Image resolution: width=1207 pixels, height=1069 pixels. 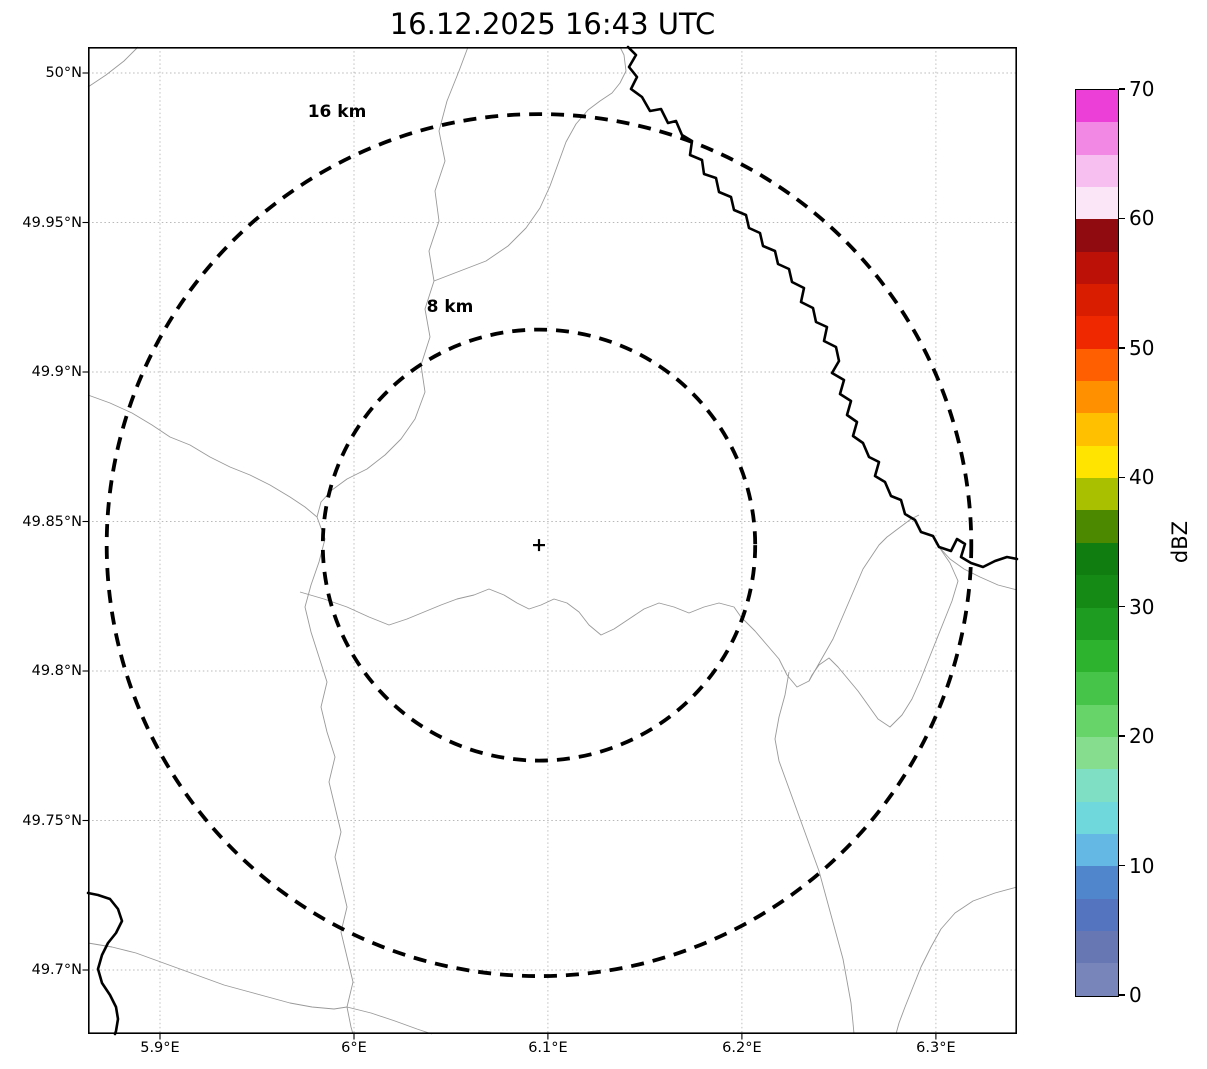 What do you see at coordinates (56, 372) in the screenshot?
I see `y-tick-label: 49.9°N` at bounding box center [56, 372].